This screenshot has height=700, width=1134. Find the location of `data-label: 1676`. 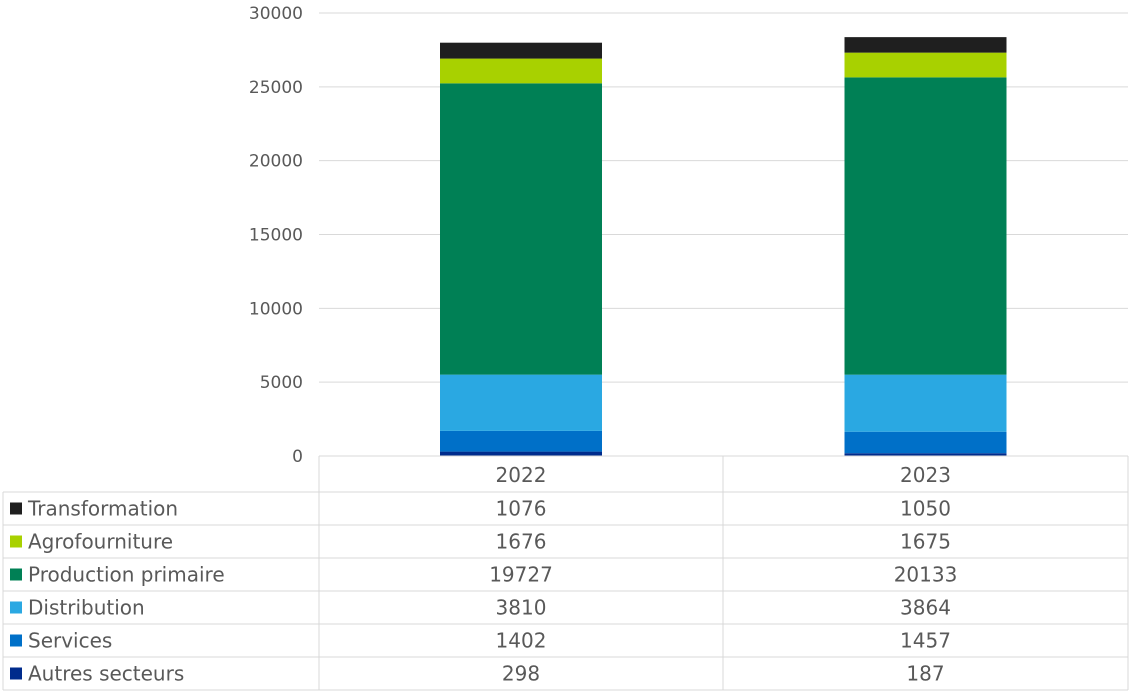

data-label: 1676 is located at coordinates (521, 542).